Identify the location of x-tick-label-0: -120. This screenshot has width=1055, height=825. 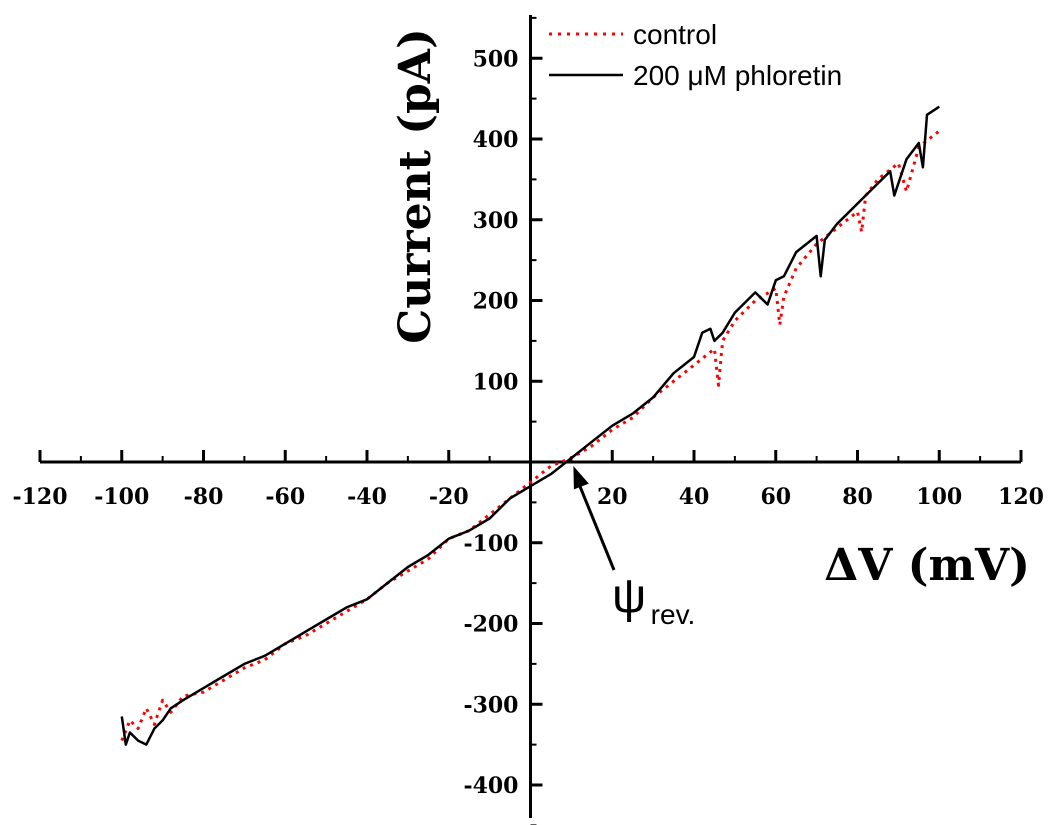
(39, 497).